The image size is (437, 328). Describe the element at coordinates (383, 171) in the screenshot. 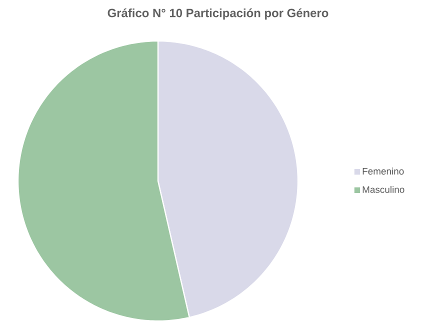

I see `legend-label: Femenino` at that location.